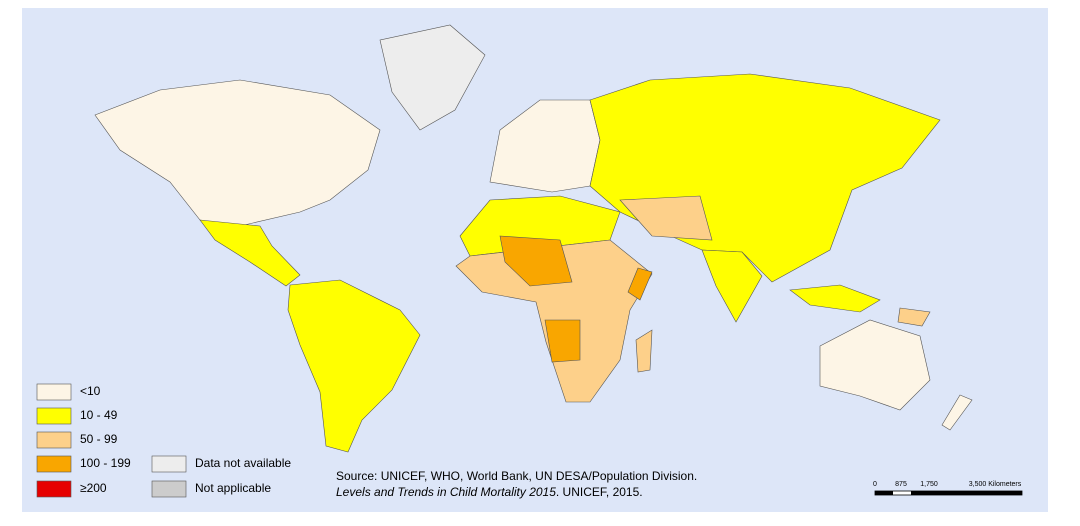 The height and width of the screenshot is (526, 1080). What do you see at coordinates (914, 317) in the screenshot?
I see `papua` at bounding box center [914, 317].